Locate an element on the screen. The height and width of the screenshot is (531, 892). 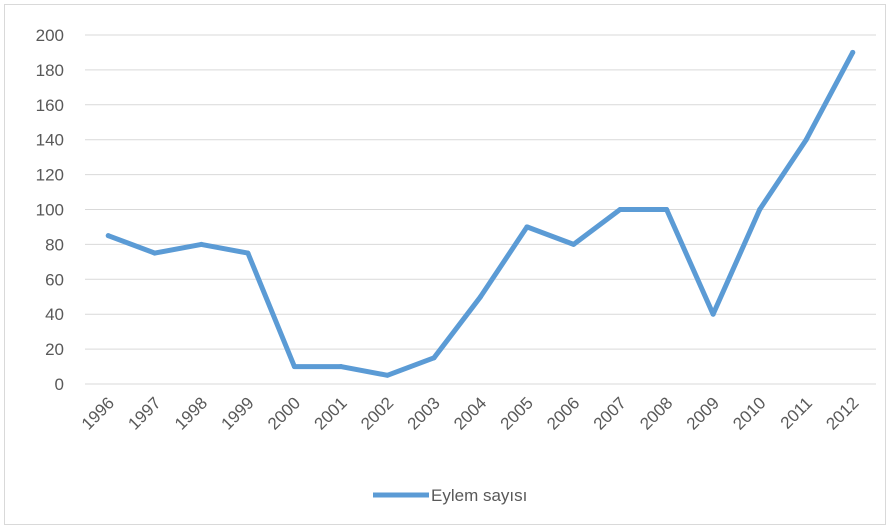
x-tick-label: 1997 is located at coordinates (144, 413).